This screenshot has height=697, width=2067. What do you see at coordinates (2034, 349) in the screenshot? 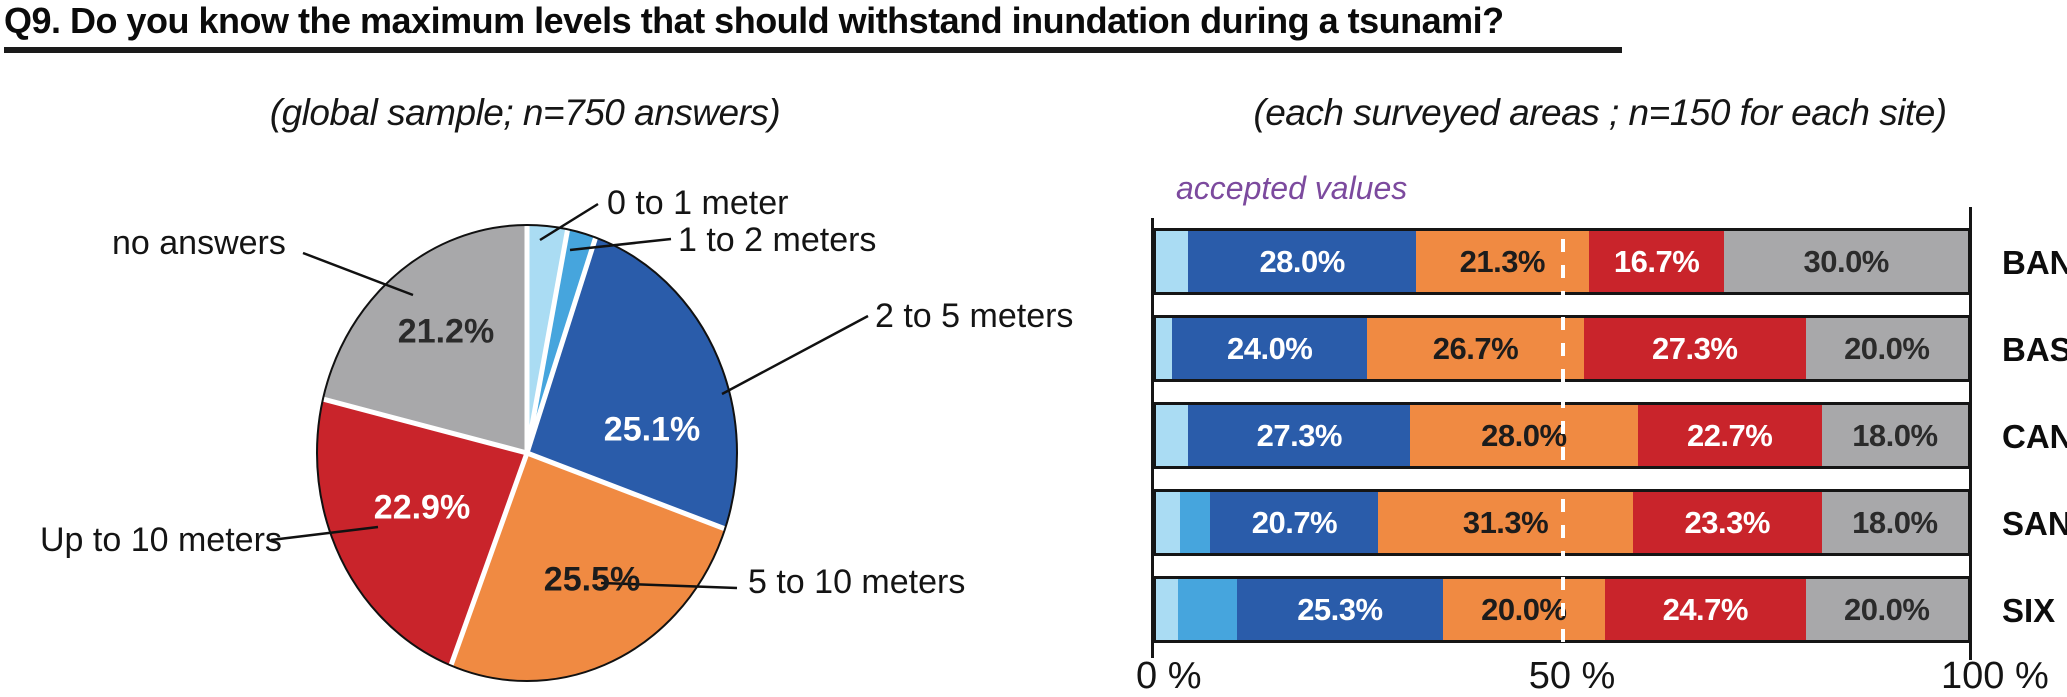
I see `site-label-bas: BAS` at bounding box center [2034, 349].